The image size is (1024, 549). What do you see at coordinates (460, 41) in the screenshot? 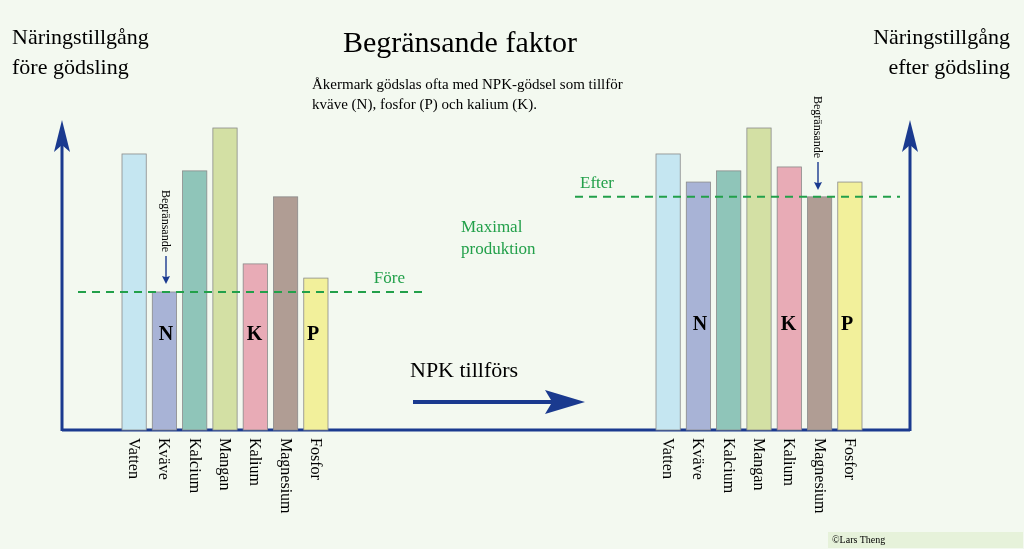
I see `text: Begränsande faktor` at bounding box center [460, 41].